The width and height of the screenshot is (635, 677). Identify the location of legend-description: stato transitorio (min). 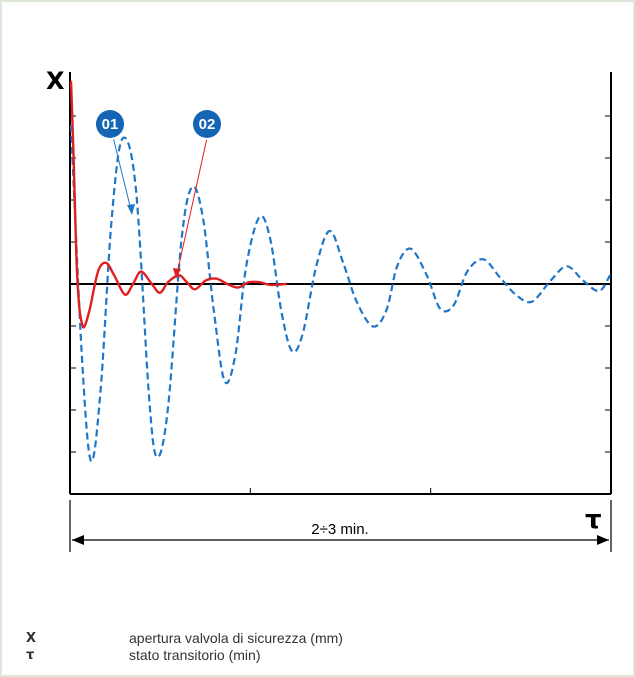
(195, 655).